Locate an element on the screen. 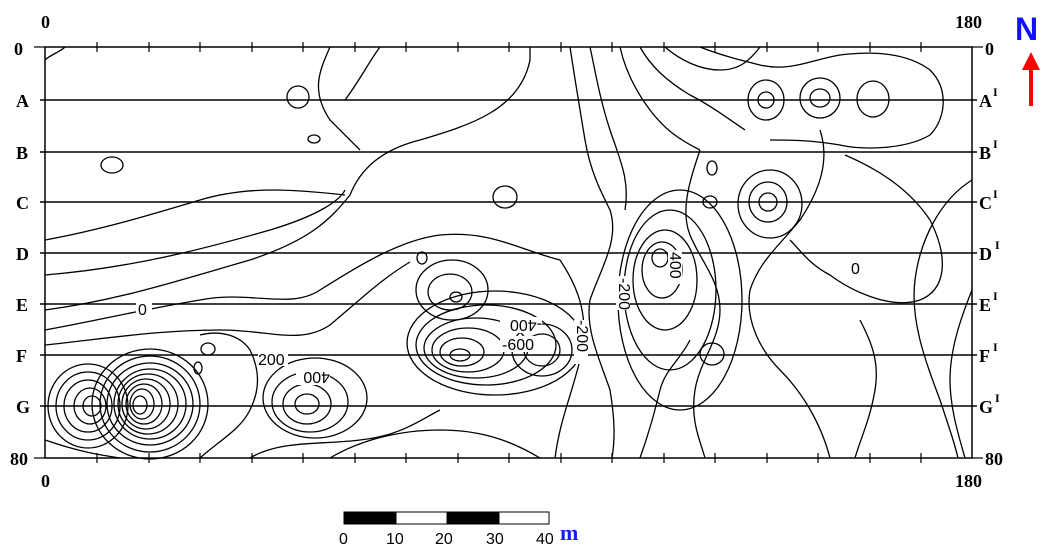  scale-tick-40: 40 is located at coordinates (545, 539).